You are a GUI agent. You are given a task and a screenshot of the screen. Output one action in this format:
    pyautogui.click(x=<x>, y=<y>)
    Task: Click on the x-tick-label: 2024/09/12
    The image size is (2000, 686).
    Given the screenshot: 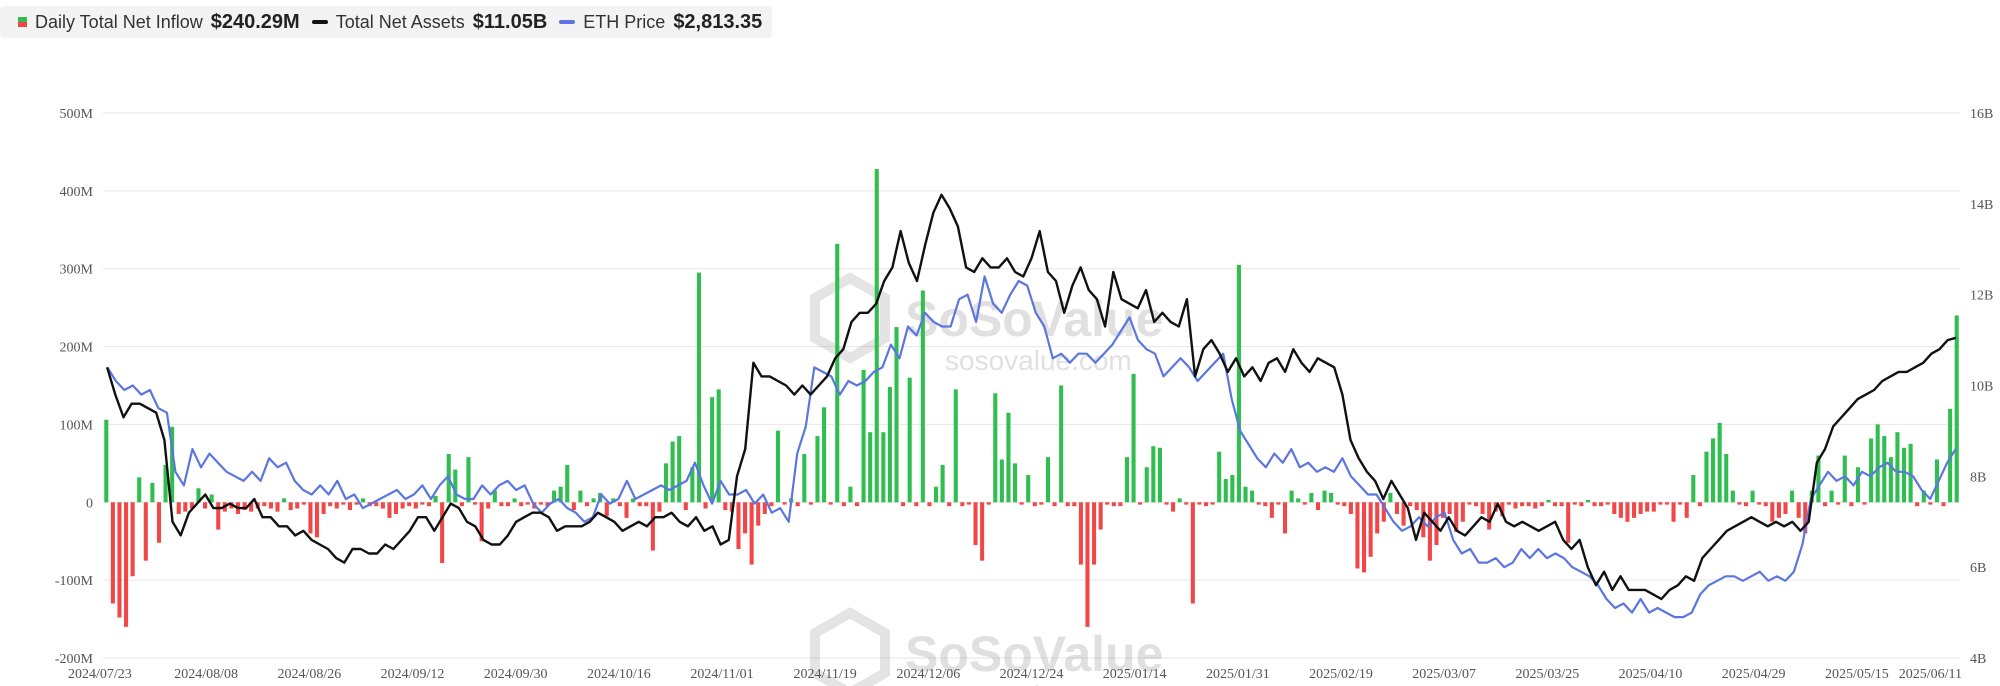 What is the action you would take?
    pyautogui.click(x=413, y=674)
    